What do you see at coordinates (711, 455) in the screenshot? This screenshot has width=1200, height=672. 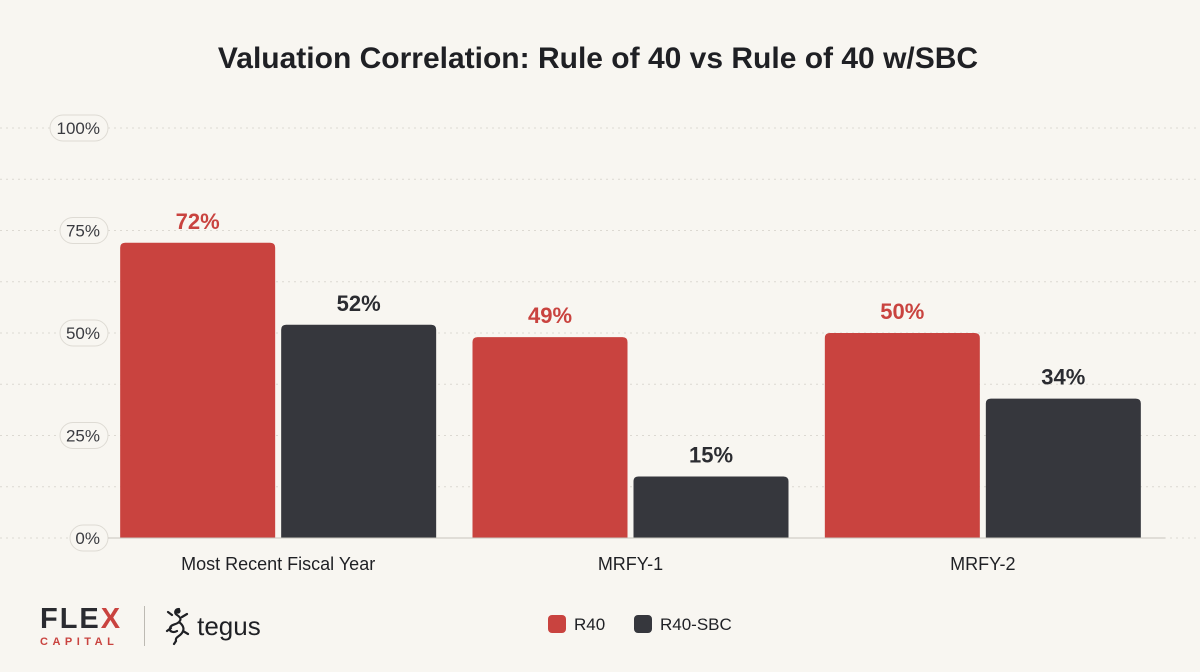 I see `data-label: 15%` at bounding box center [711, 455].